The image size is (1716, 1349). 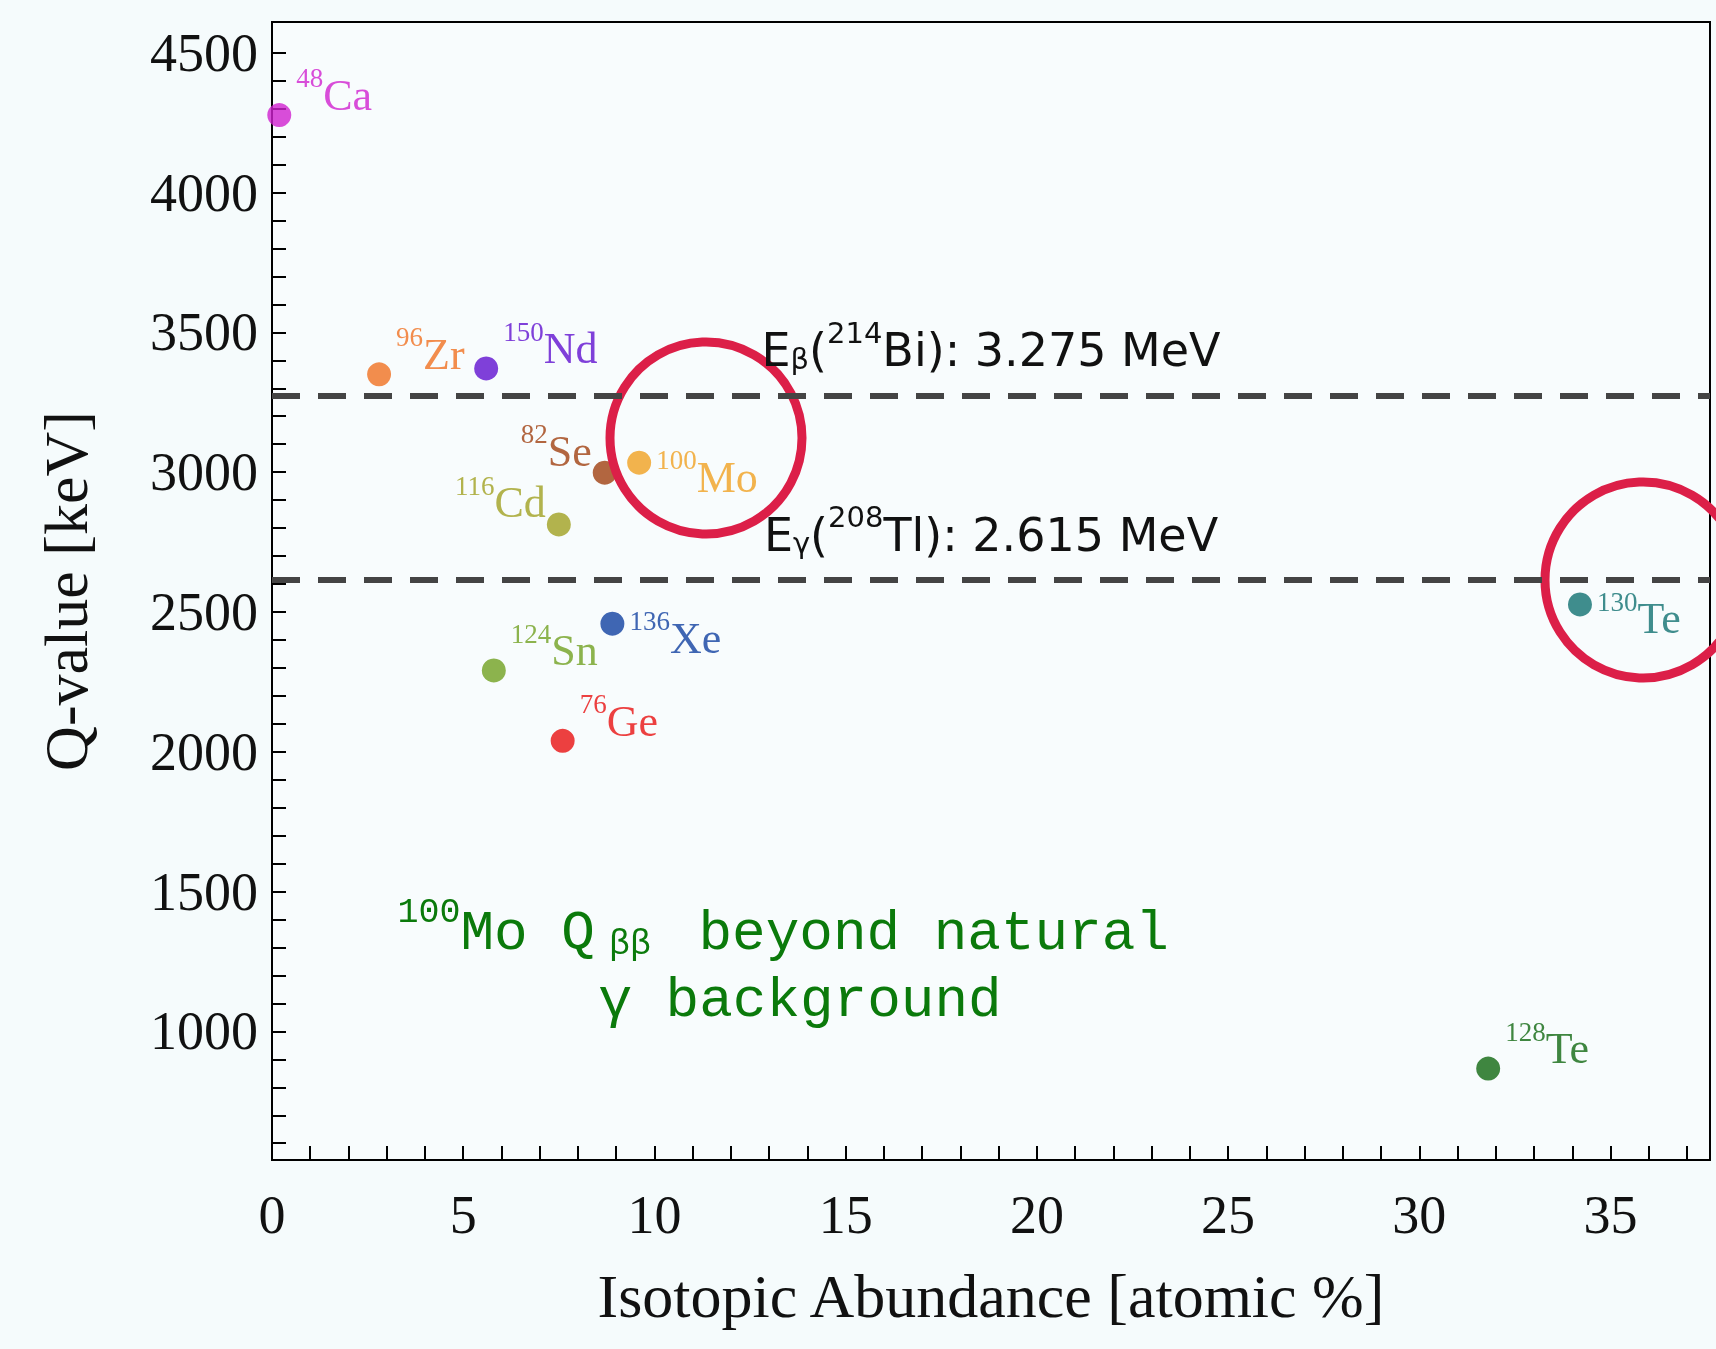 I want to click on y-tick-label: 1500, so click(x=204, y=891).